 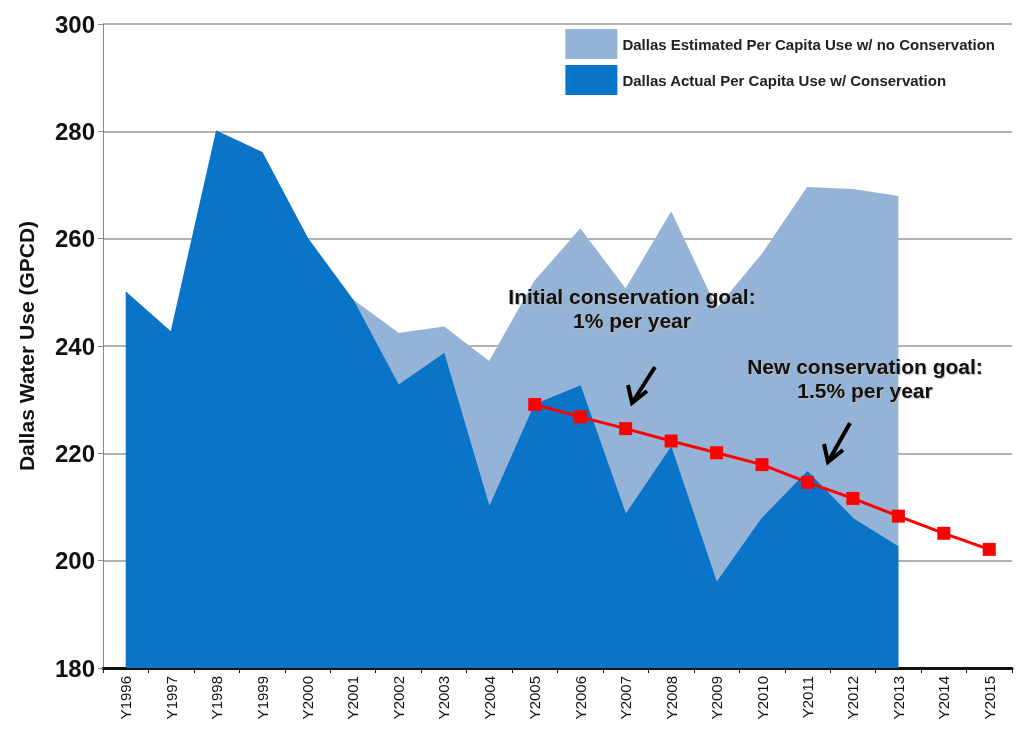 What do you see at coordinates (171, 698) in the screenshot?
I see `x-tick-label: Y1997` at bounding box center [171, 698].